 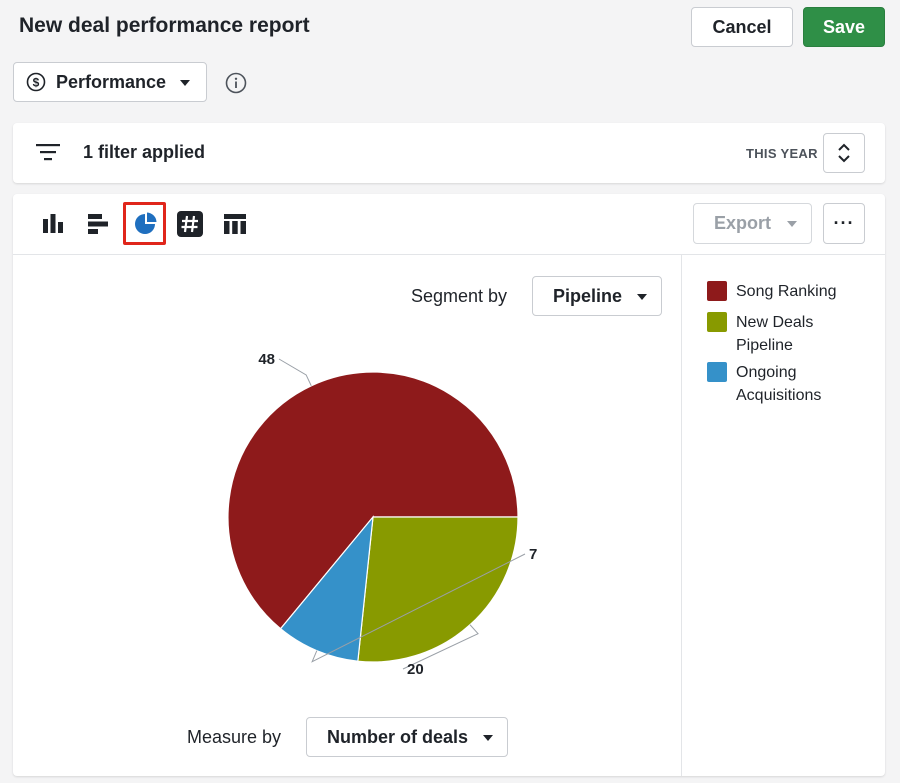 I want to click on number-icon, so click(x=190, y=224).